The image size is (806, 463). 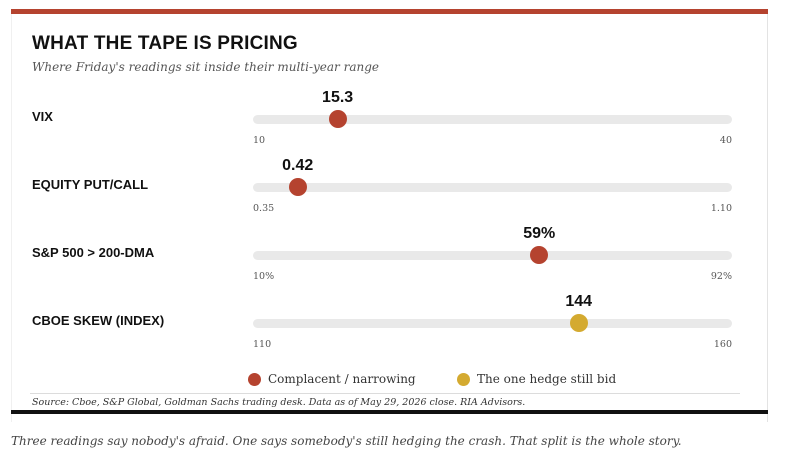 What do you see at coordinates (165, 43) in the screenshot?
I see `chart-title: WHAT THE TAPE IS PRICING` at bounding box center [165, 43].